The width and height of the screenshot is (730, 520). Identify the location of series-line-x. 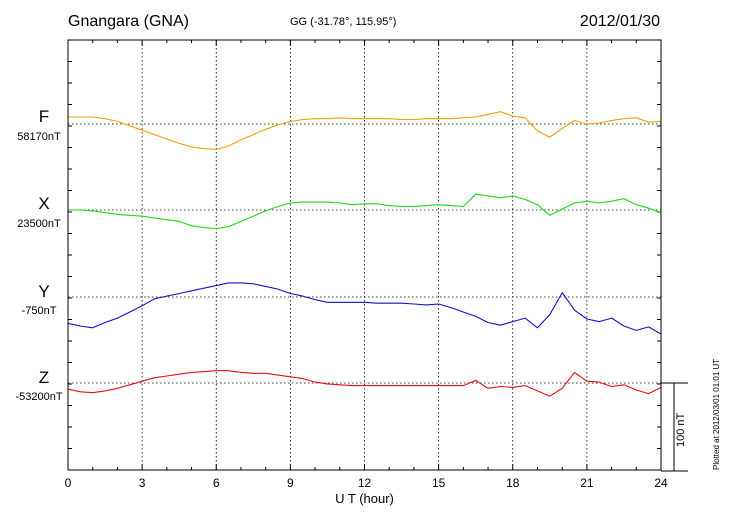
(365, 211).